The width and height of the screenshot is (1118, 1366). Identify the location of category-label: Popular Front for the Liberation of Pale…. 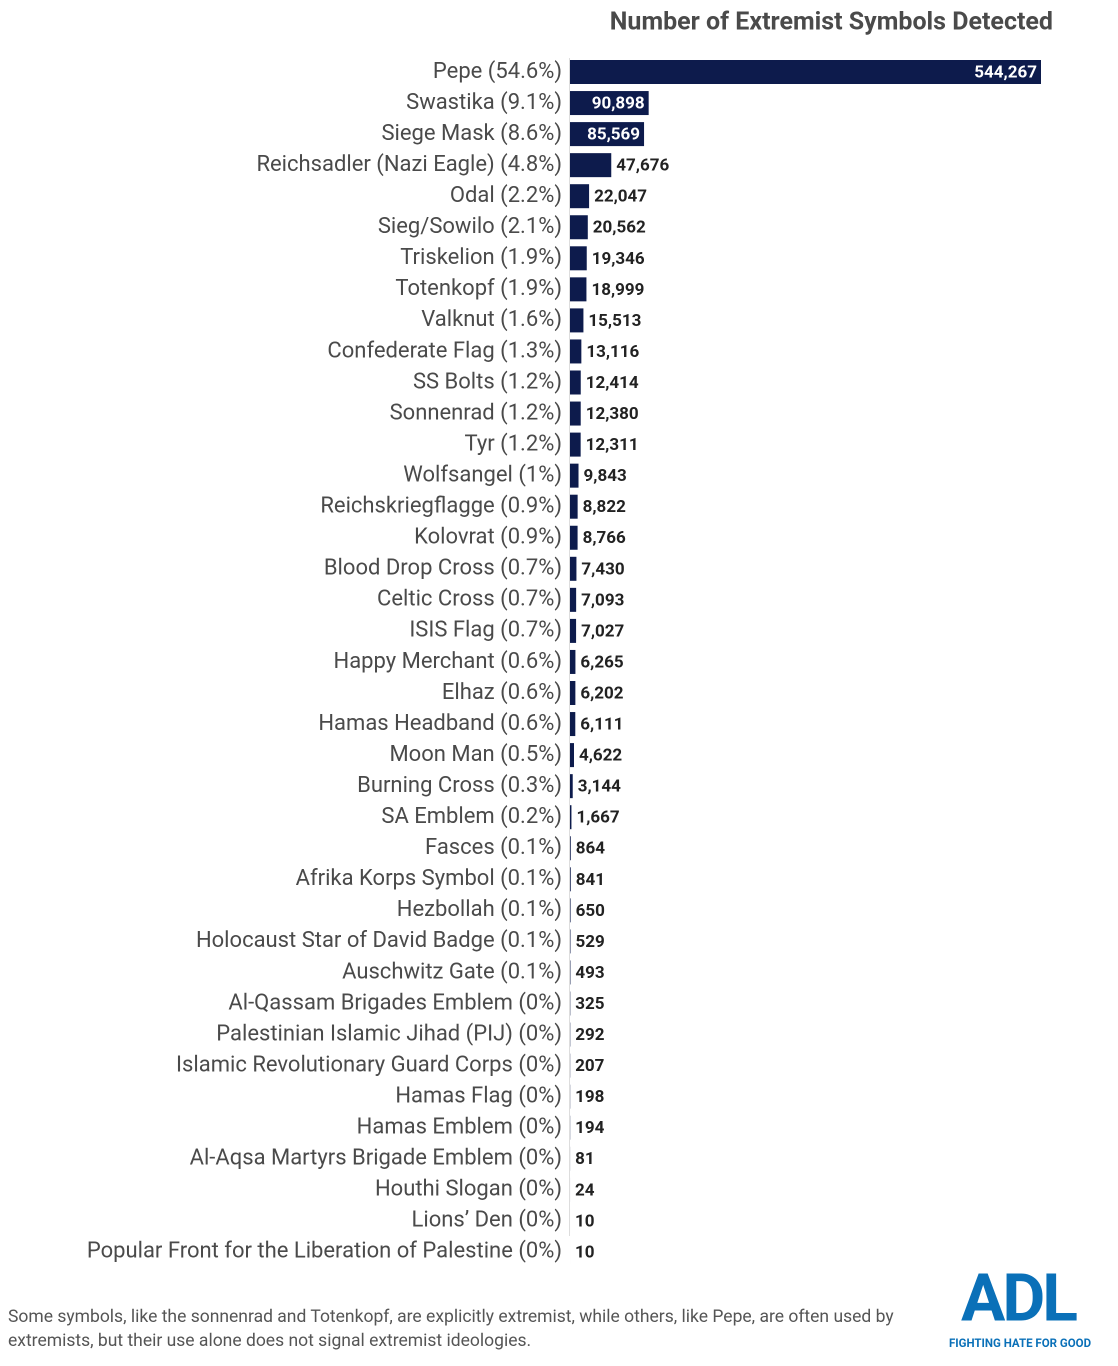
(324, 1251).